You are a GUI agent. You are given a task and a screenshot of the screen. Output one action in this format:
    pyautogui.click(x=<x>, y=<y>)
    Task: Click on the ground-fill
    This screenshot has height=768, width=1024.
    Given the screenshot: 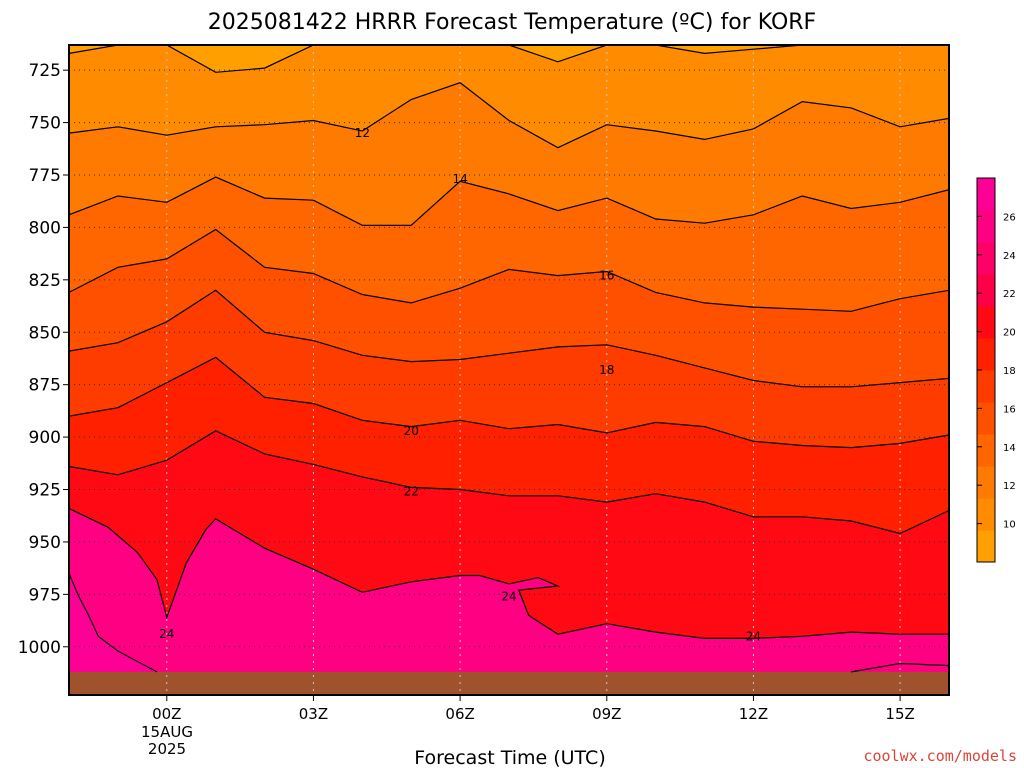 What is the action you would take?
    pyautogui.click(x=509, y=683)
    